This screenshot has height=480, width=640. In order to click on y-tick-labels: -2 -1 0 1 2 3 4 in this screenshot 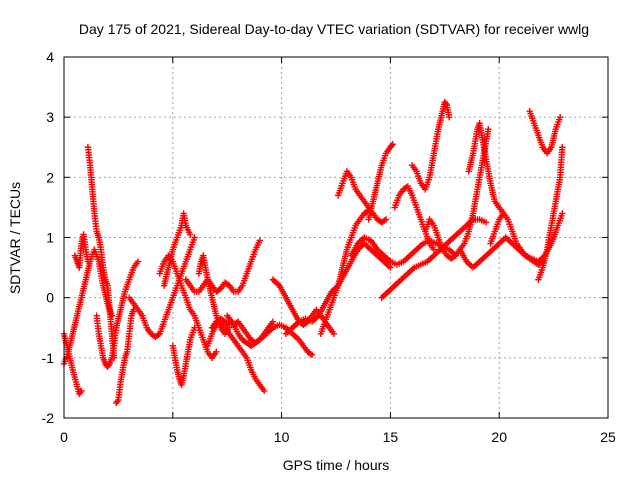, I will do `click(48, 237)`.